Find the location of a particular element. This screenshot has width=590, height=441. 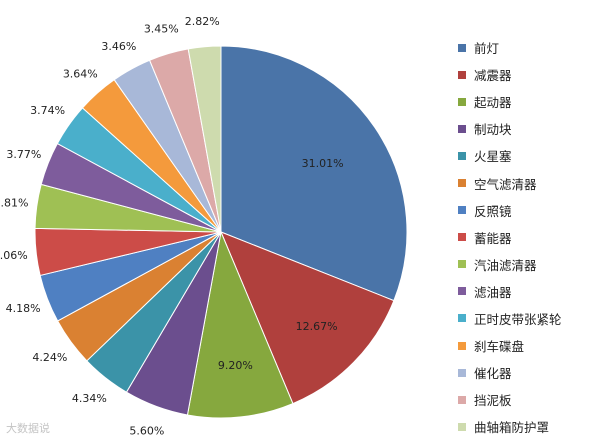

legend-item-3: 起动器 is located at coordinates (522, 101).